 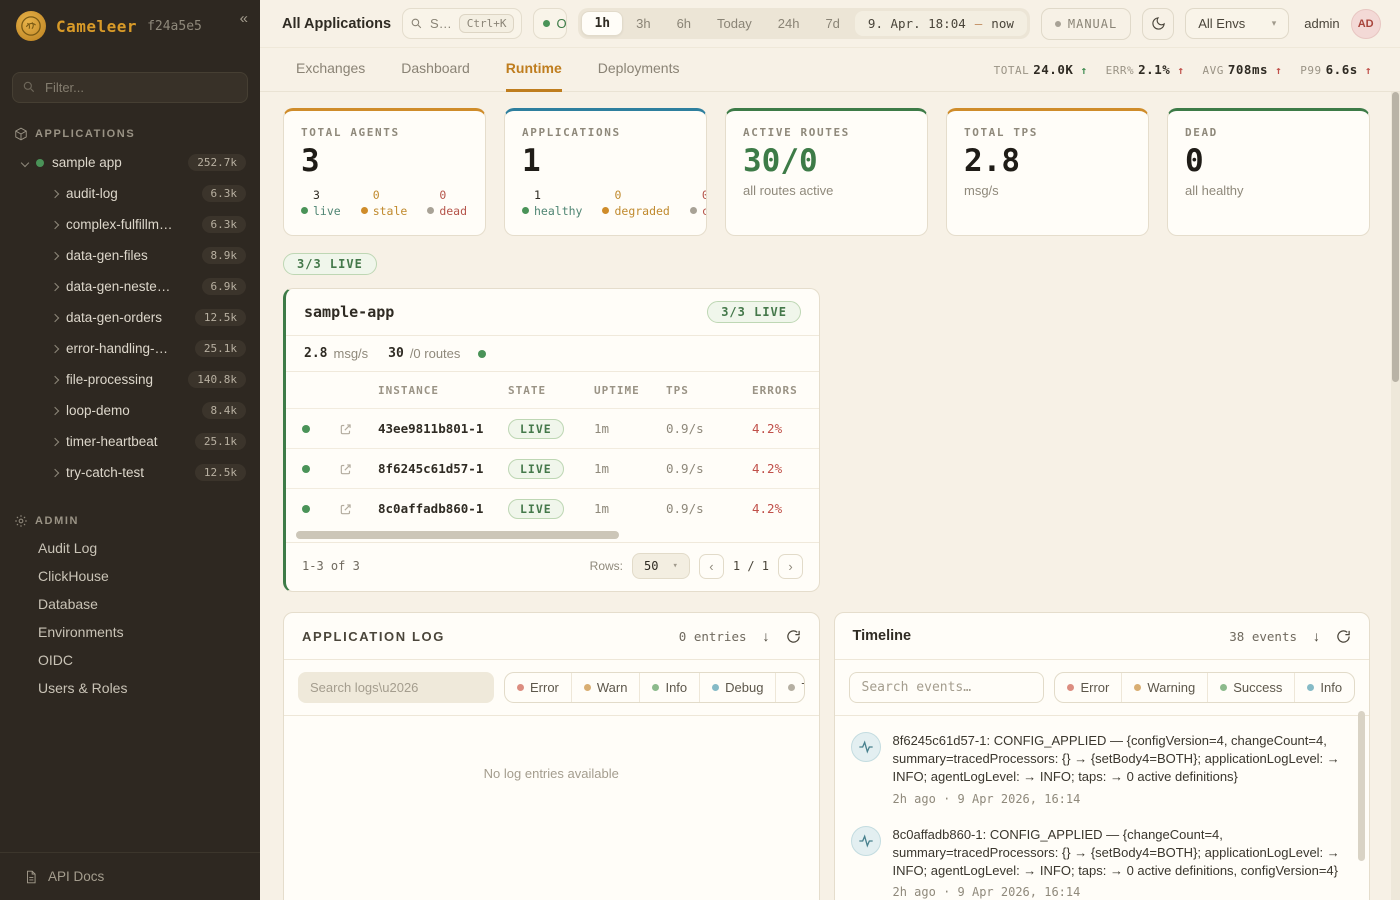 I want to click on table-row: 8f6245c61d57-1 LIVE 1m 0.9/s 4.2% 1, so click(x=552, y=468).